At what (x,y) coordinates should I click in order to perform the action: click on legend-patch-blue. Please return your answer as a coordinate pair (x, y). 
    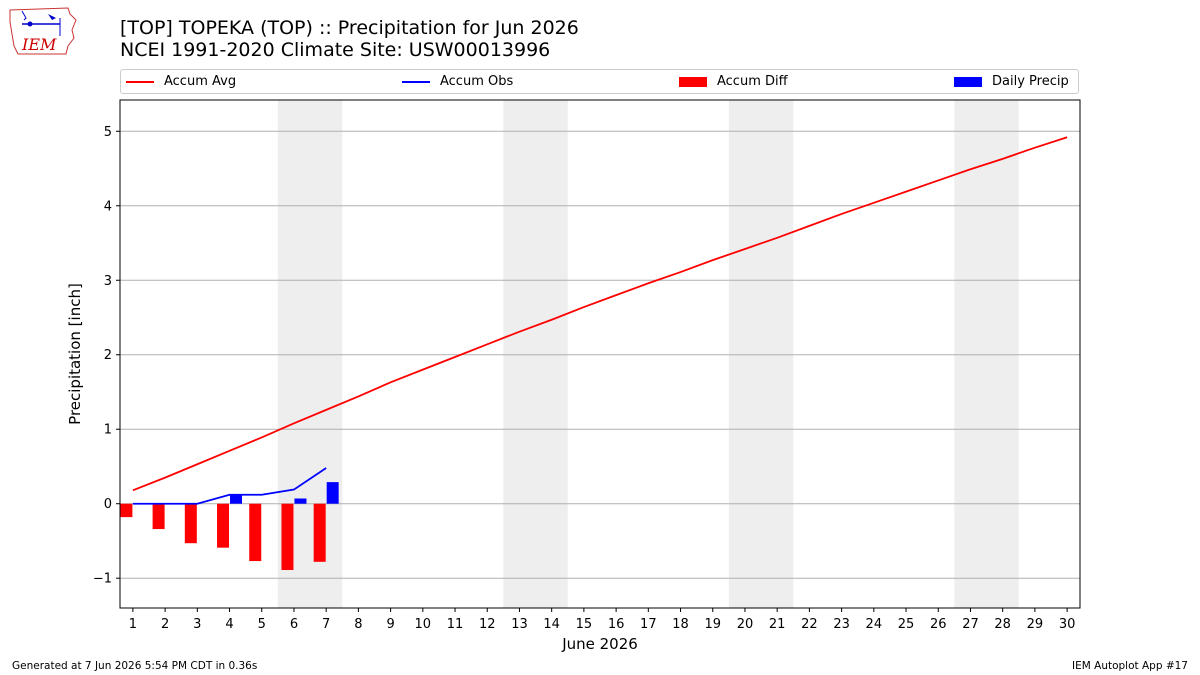
    Looking at the image, I should click on (968, 81).